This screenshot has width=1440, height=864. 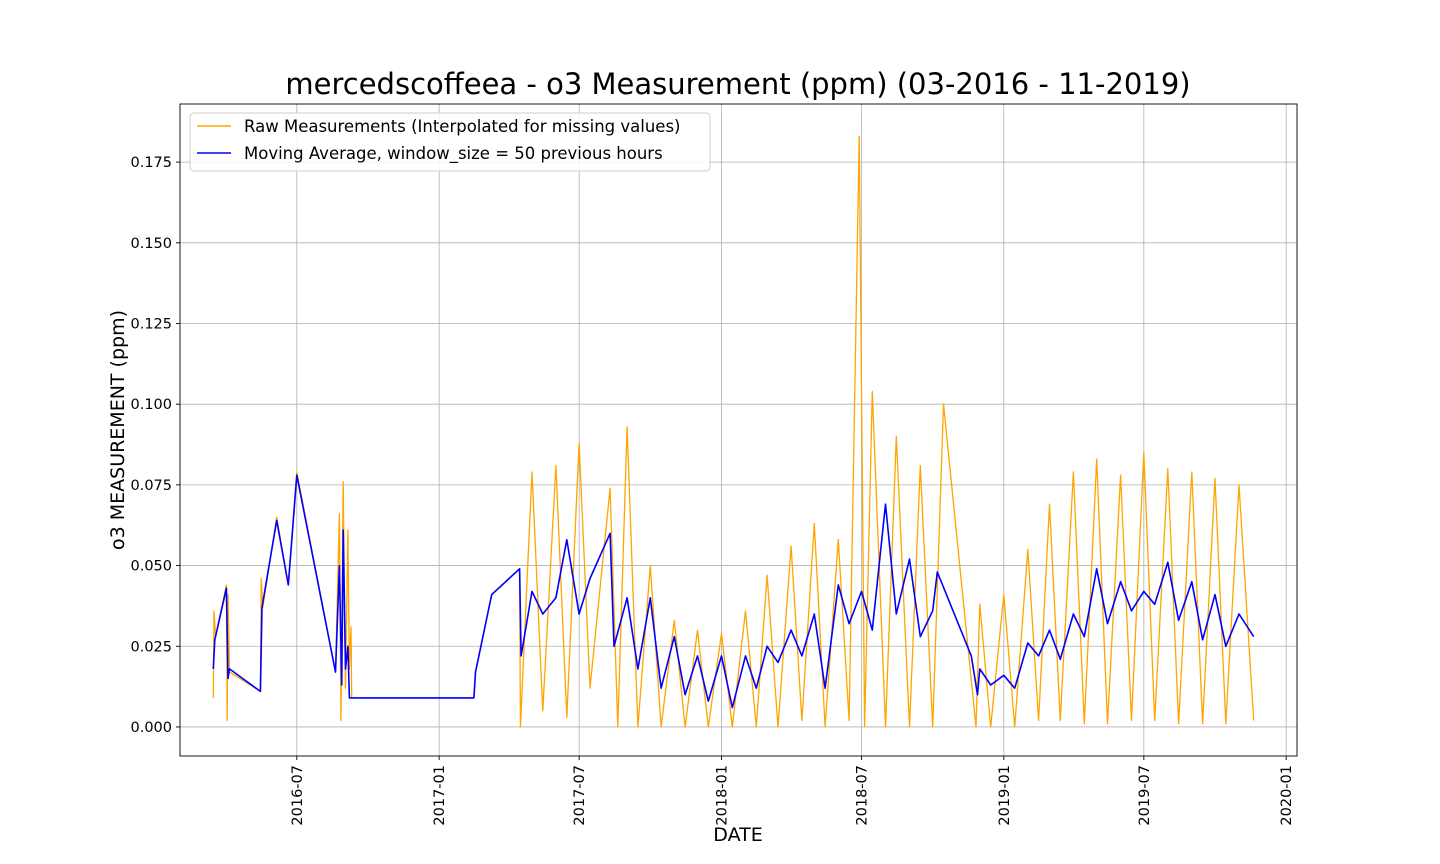 What do you see at coordinates (737, 835) in the screenshot?
I see `x-axis-label: DATE` at bounding box center [737, 835].